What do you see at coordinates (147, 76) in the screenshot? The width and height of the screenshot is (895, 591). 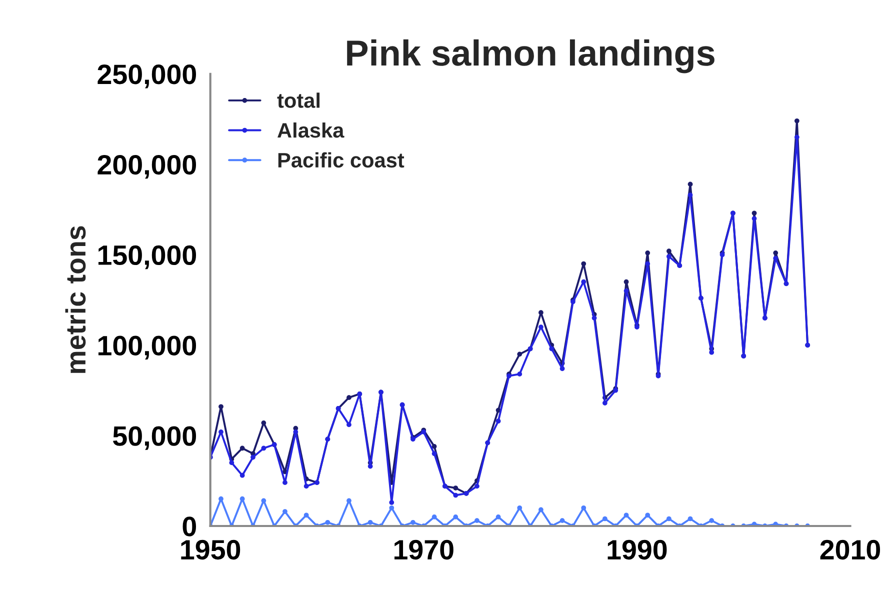 I see `y-tick-label: 250,000` at bounding box center [147, 76].